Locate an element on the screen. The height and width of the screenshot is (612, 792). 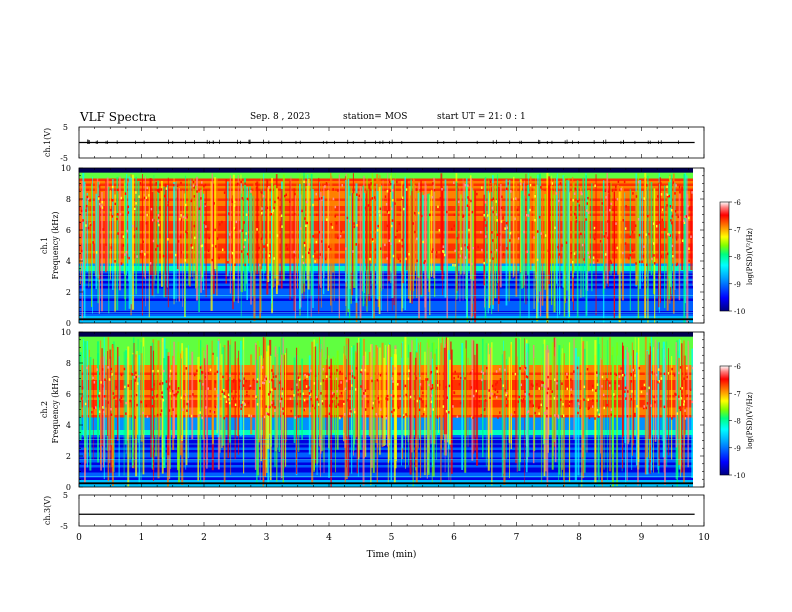
spectrogram-line is located at coordinates (386, 459).